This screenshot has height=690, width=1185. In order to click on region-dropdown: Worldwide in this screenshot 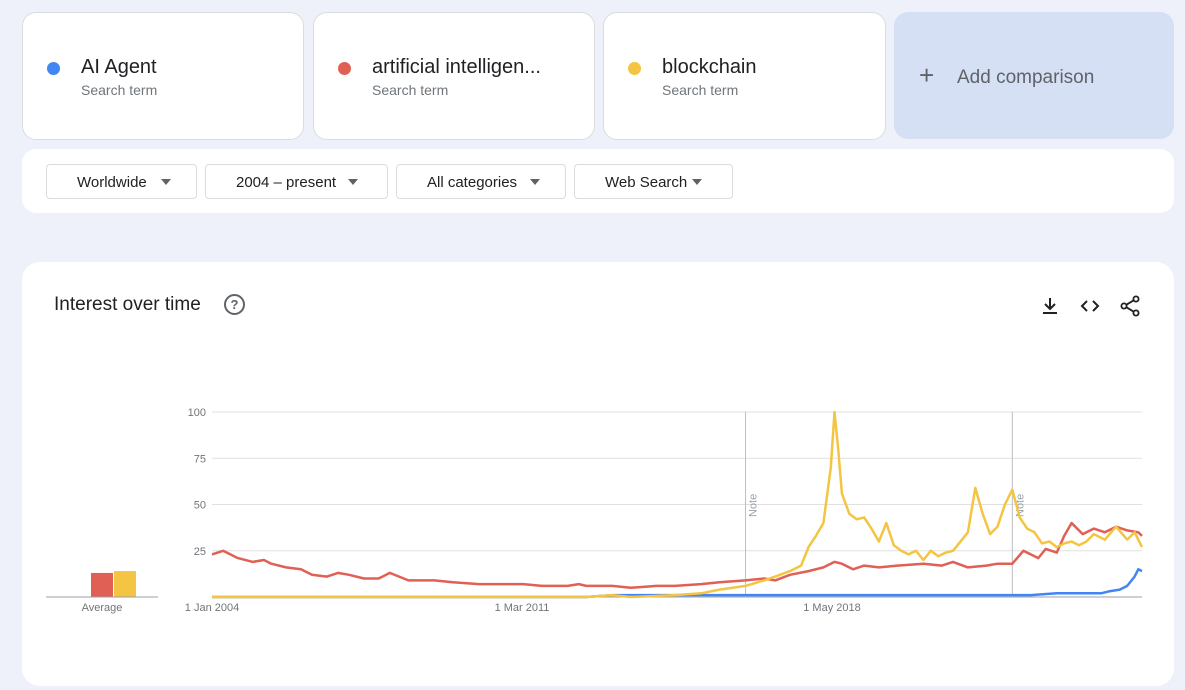, I will do `click(121, 181)`.